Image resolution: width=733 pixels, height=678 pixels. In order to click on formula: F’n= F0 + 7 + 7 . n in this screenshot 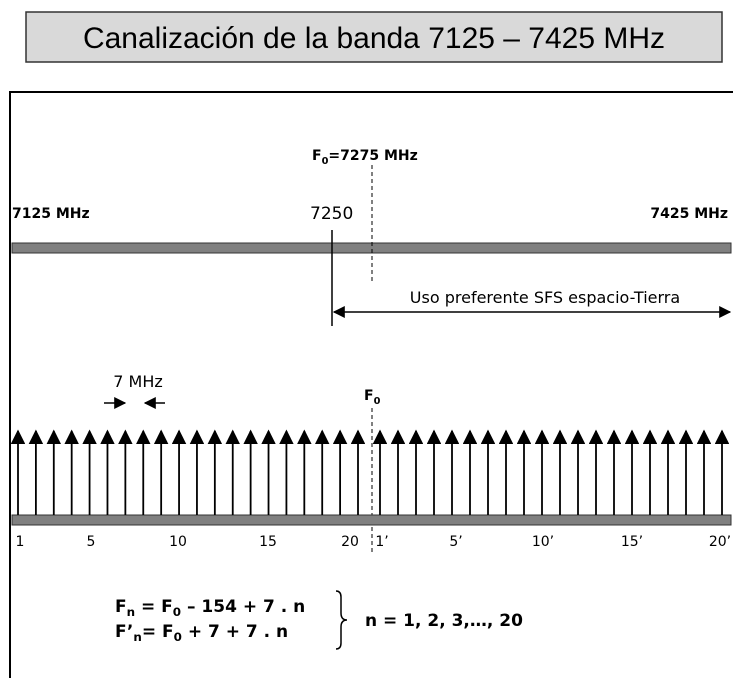, I will do `click(201, 633)`.